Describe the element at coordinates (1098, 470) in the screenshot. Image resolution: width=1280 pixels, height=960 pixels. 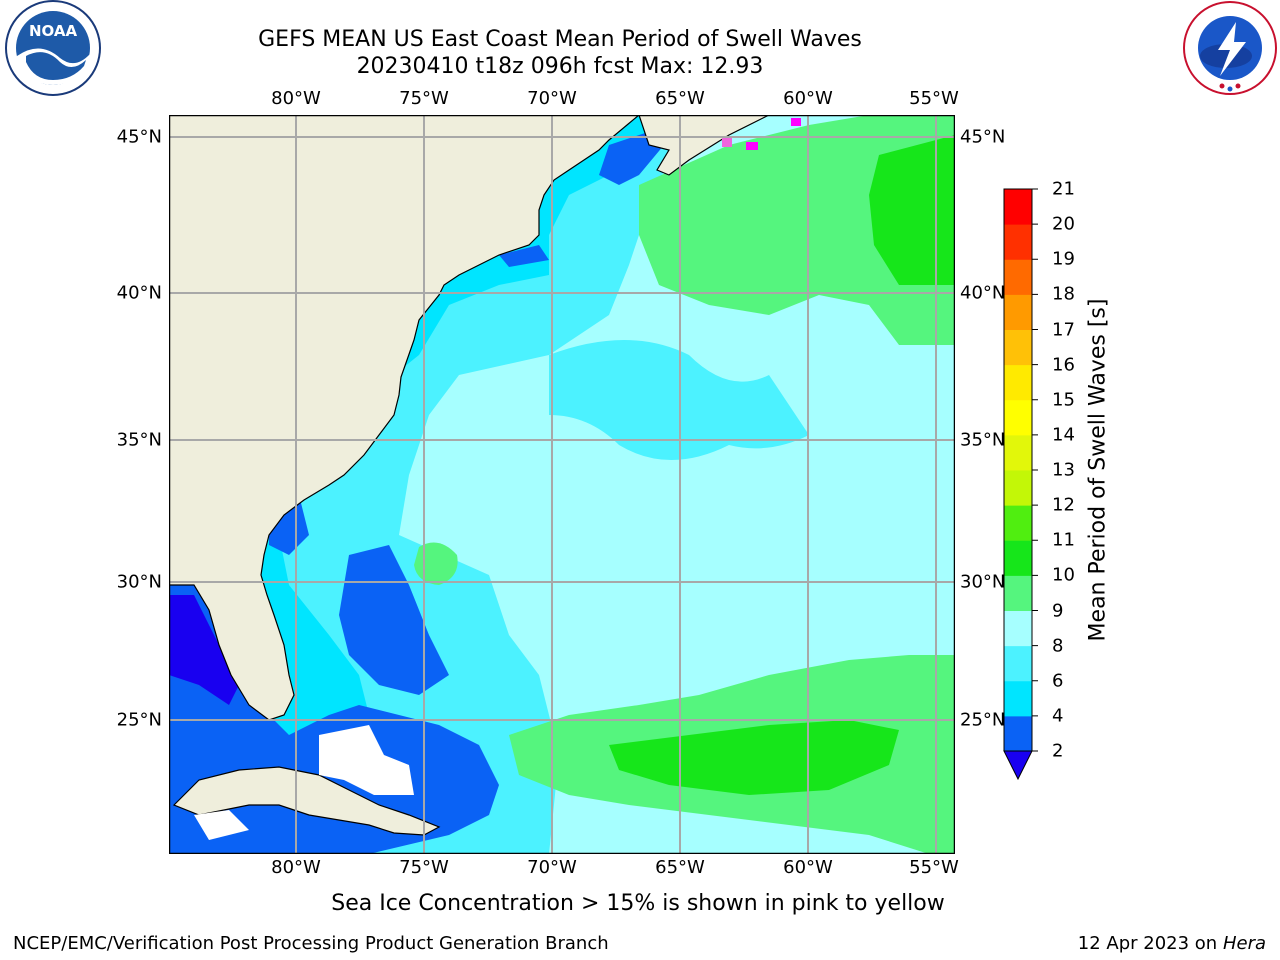
I see `colorbar-title: Mean Period of Swell Waves [s]` at that location.